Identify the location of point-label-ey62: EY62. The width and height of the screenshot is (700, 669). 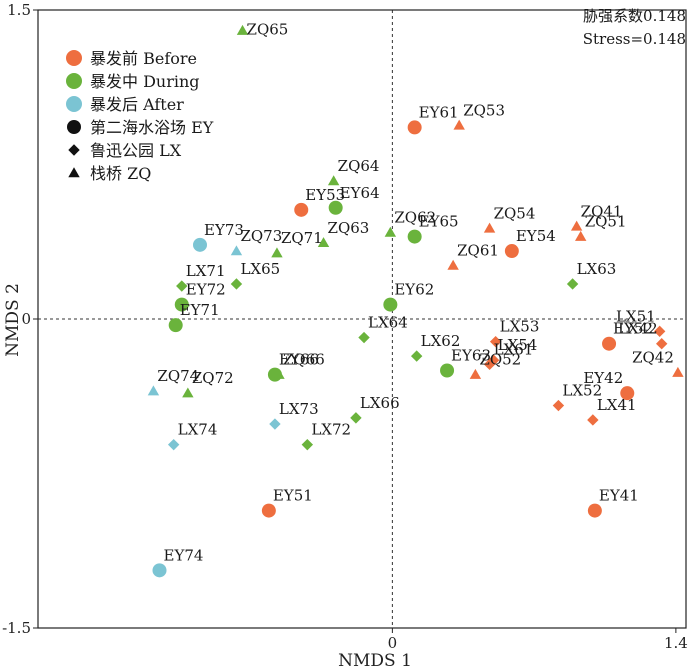
(414, 290).